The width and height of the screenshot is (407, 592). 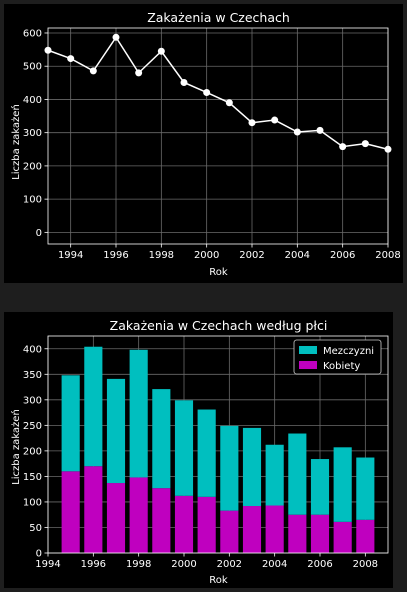 What do you see at coordinates (274, 529) in the screenshot?
I see `bar-kobiety-2004` at bounding box center [274, 529].